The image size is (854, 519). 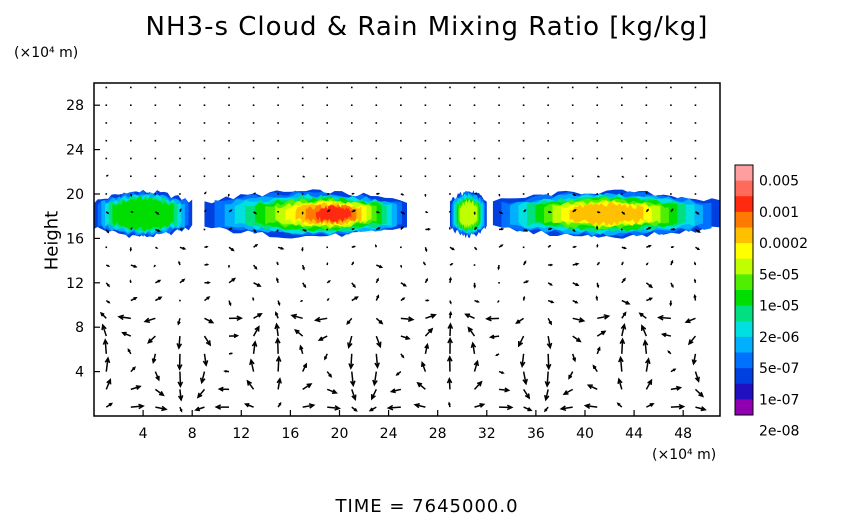 What do you see at coordinates (779, 307) in the screenshot?
I see `colorbar-label: 1e-05` at bounding box center [779, 307].